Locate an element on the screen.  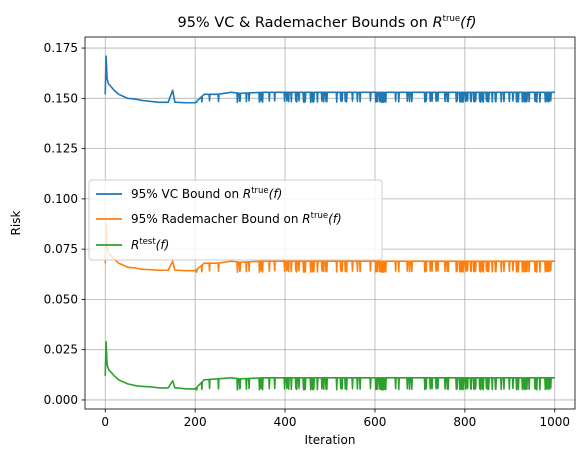
y-tick-label: 0.125 is located at coordinates (61, 149).